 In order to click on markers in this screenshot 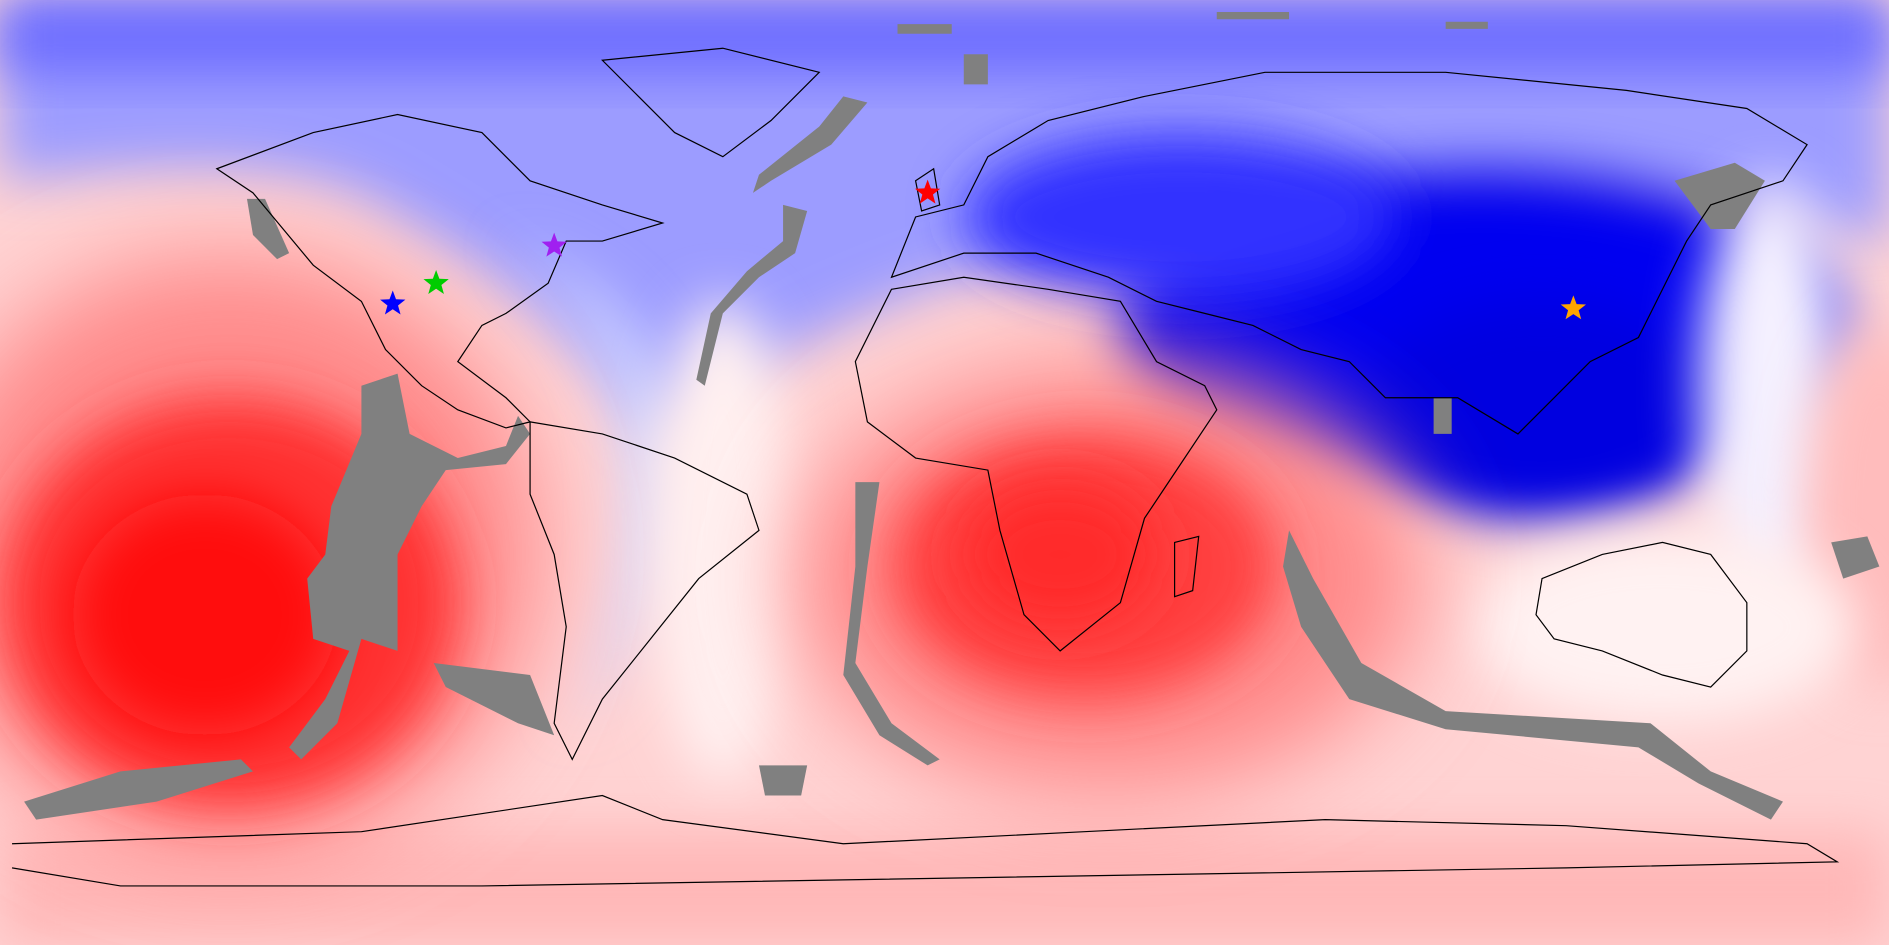, I will do `click(983, 249)`.